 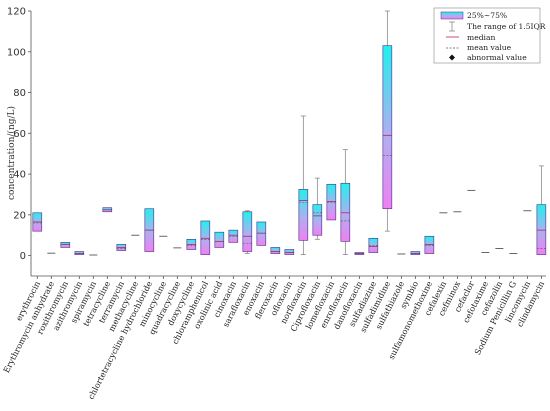 What do you see at coordinates (487, 15) in the screenshot?
I see `legend-label-iqr: 25%~75%` at bounding box center [487, 15].